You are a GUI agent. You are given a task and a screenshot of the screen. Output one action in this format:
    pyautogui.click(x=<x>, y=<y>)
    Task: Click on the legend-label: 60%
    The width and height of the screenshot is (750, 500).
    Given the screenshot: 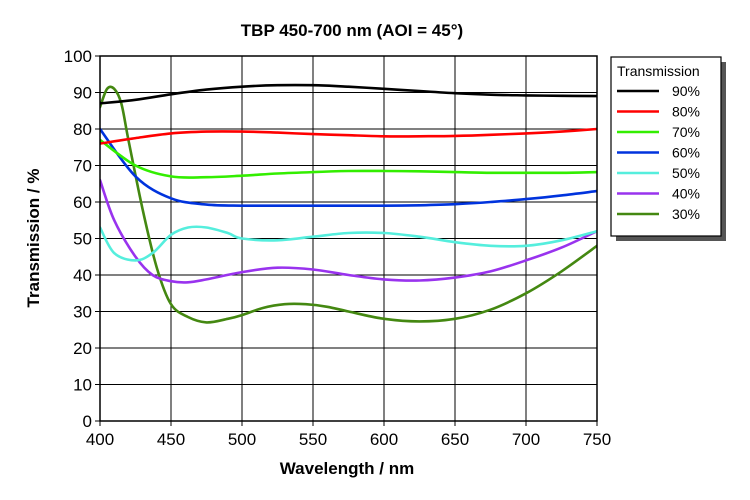 What is the action you would take?
    pyautogui.click(x=686, y=153)
    